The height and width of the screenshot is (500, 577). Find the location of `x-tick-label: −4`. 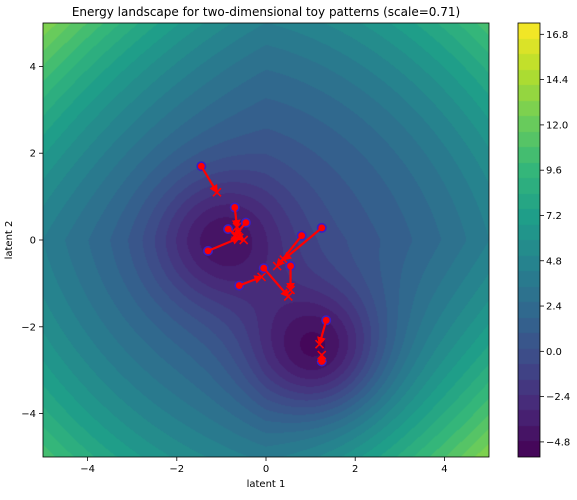

x-tick-label: −4 is located at coordinates (87, 469).